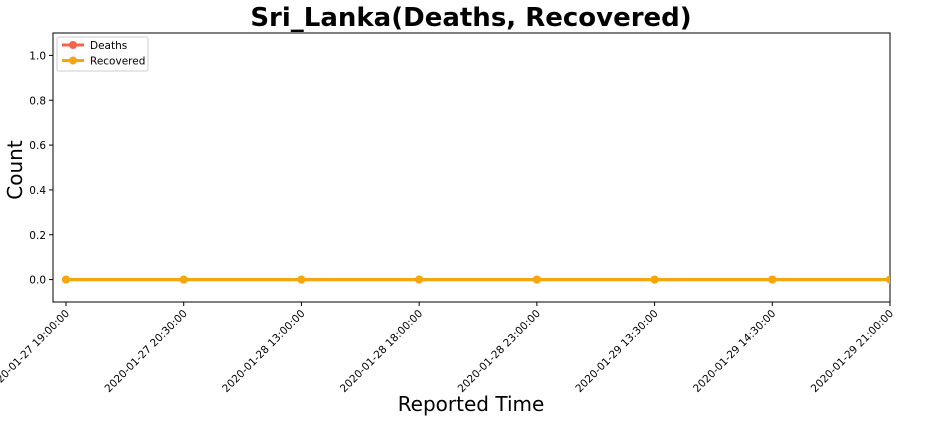 The height and width of the screenshot is (422, 938). What do you see at coordinates (41, 168) in the screenshot?
I see `y-axis: 0.0 0.2 0.4 0.6 0.8 1.0` at bounding box center [41, 168].